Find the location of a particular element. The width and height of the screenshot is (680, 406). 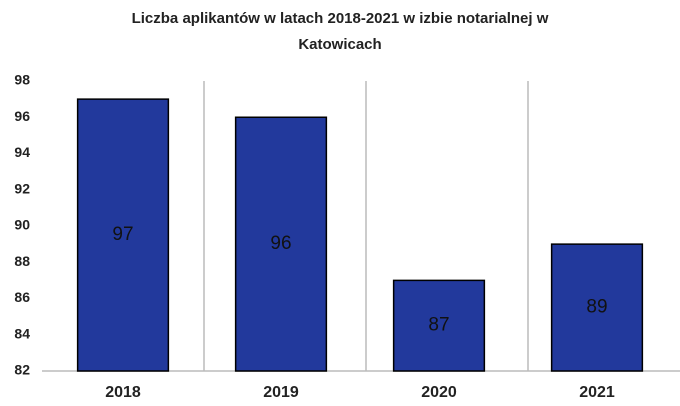

y-tick-label: 92 is located at coordinates (22, 188).